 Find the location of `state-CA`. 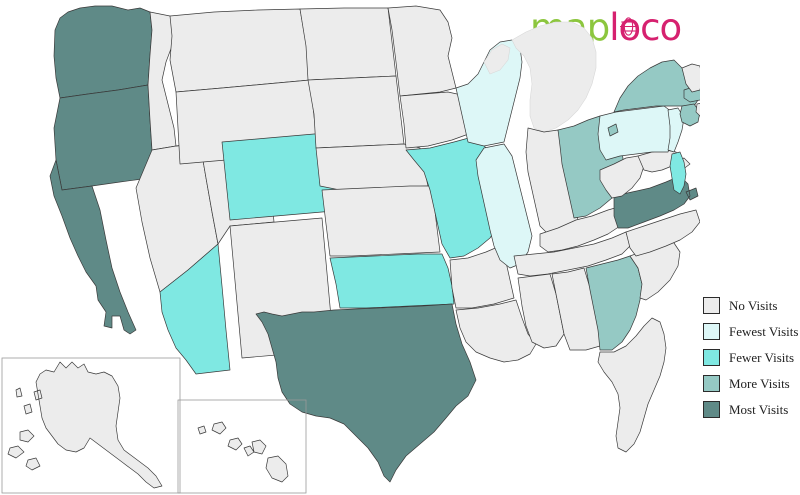

state-CA is located at coordinates (93, 247).